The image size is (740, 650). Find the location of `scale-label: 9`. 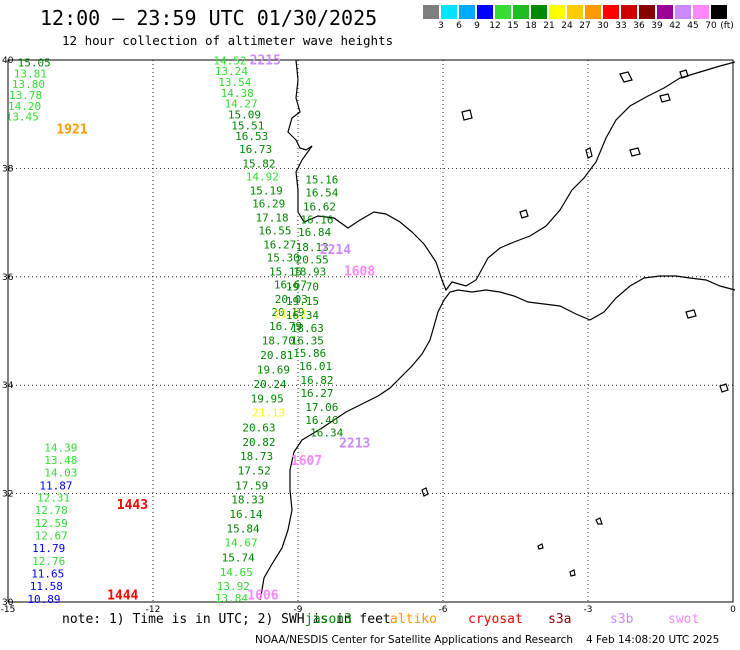

scale-label: 9 is located at coordinates (477, 26).